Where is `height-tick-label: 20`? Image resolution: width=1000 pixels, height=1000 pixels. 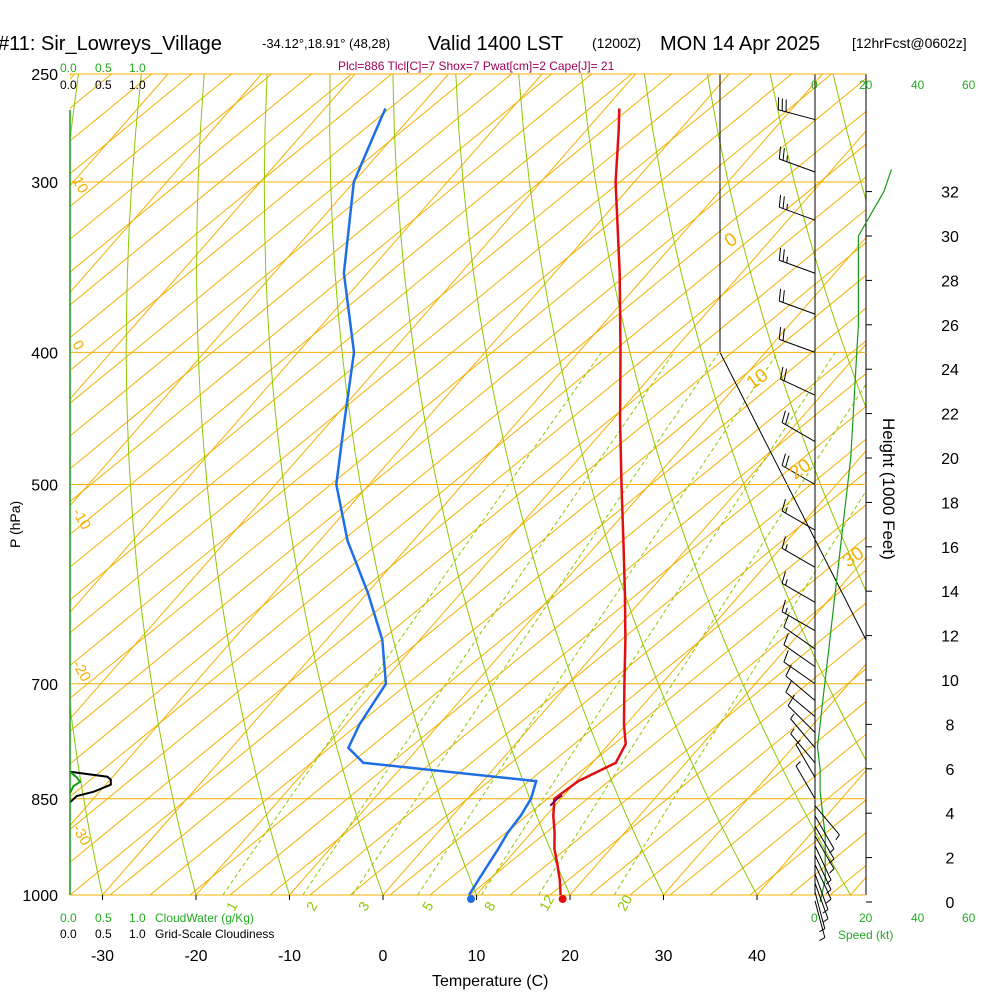
height-tick-label: 20 is located at coordinates (950, 459).